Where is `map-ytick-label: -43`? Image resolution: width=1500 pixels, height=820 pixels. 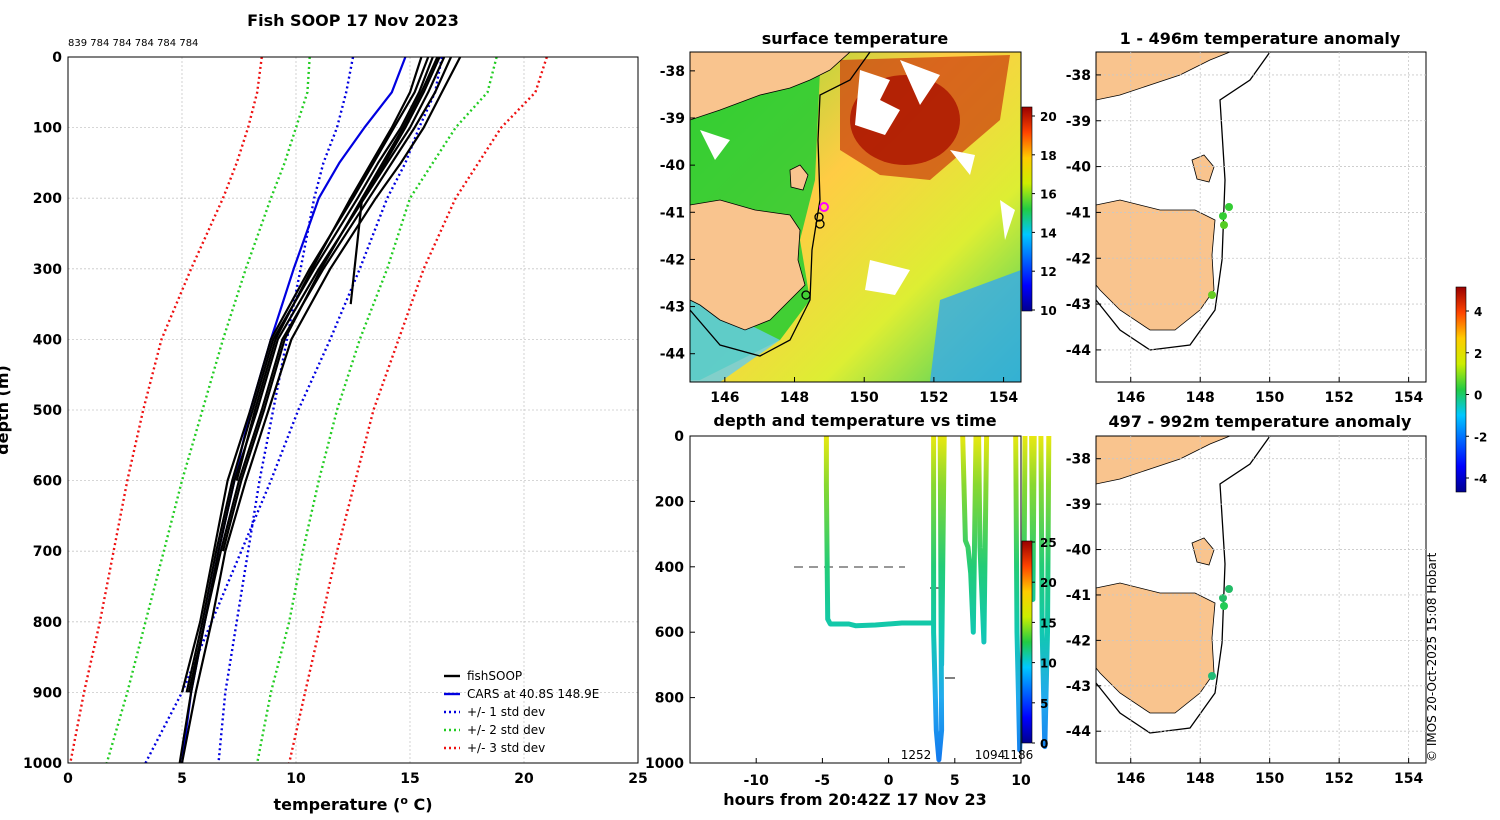 map-ytick-label: -43 is located at coordinates (1078, 687).